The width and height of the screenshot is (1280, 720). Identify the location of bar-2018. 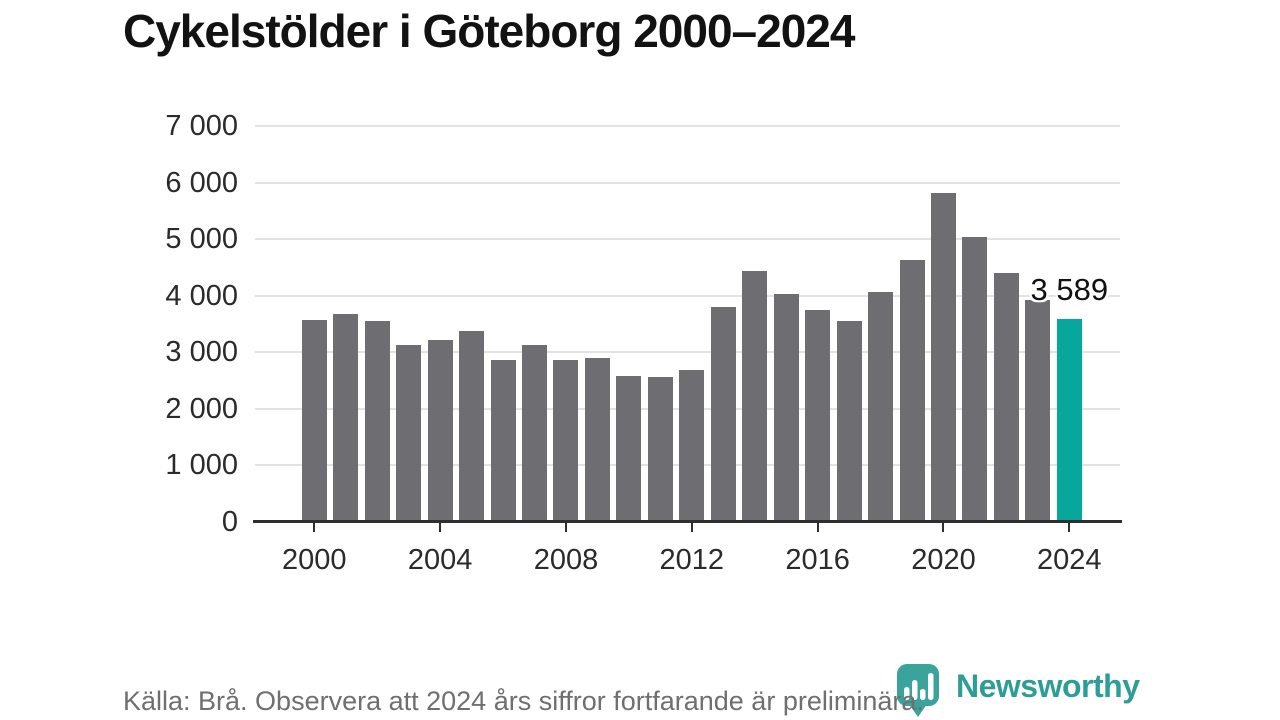
(881, 406).